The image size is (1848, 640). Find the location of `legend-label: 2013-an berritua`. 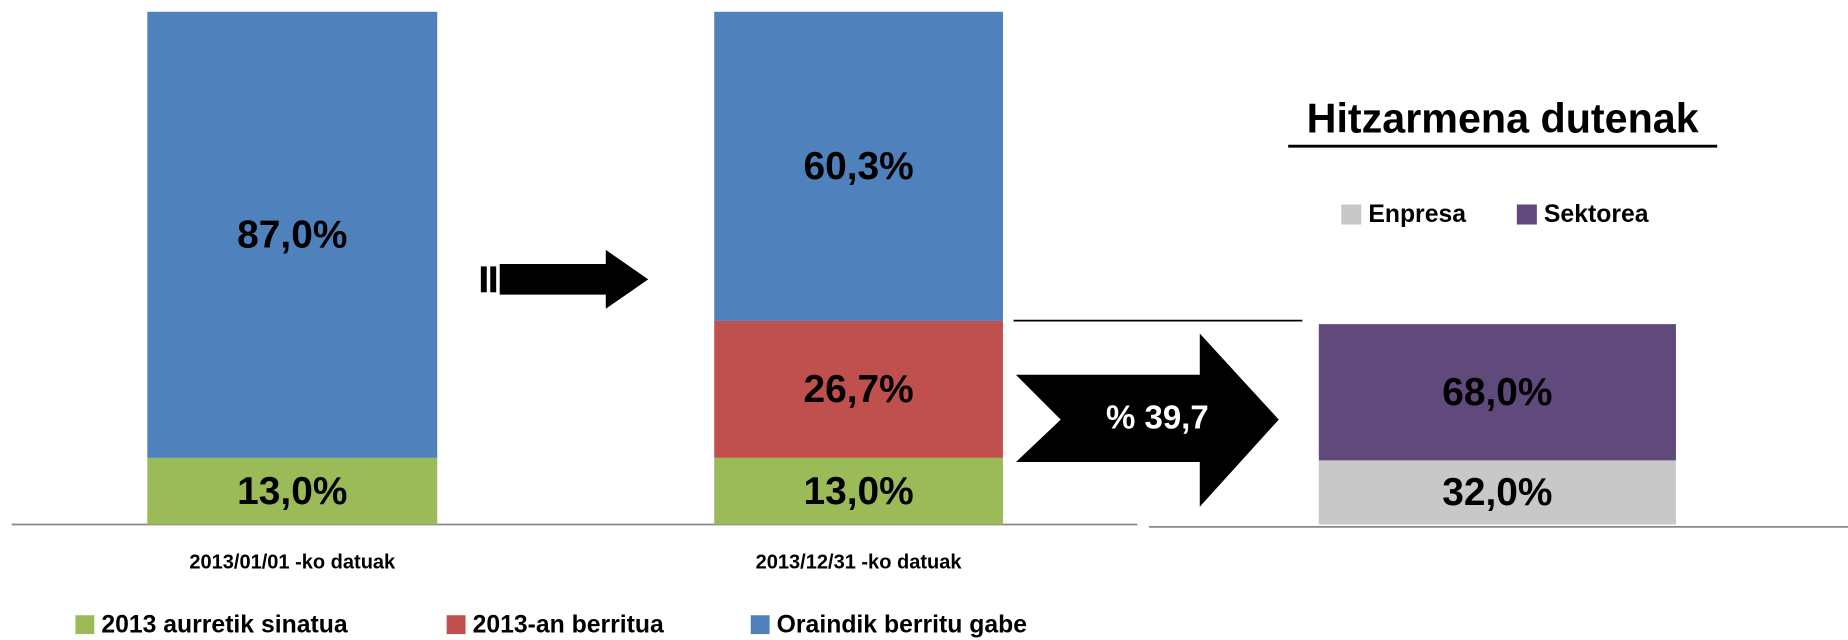

legend-label: 2013-an berritua is located at coordinates (568, 624).